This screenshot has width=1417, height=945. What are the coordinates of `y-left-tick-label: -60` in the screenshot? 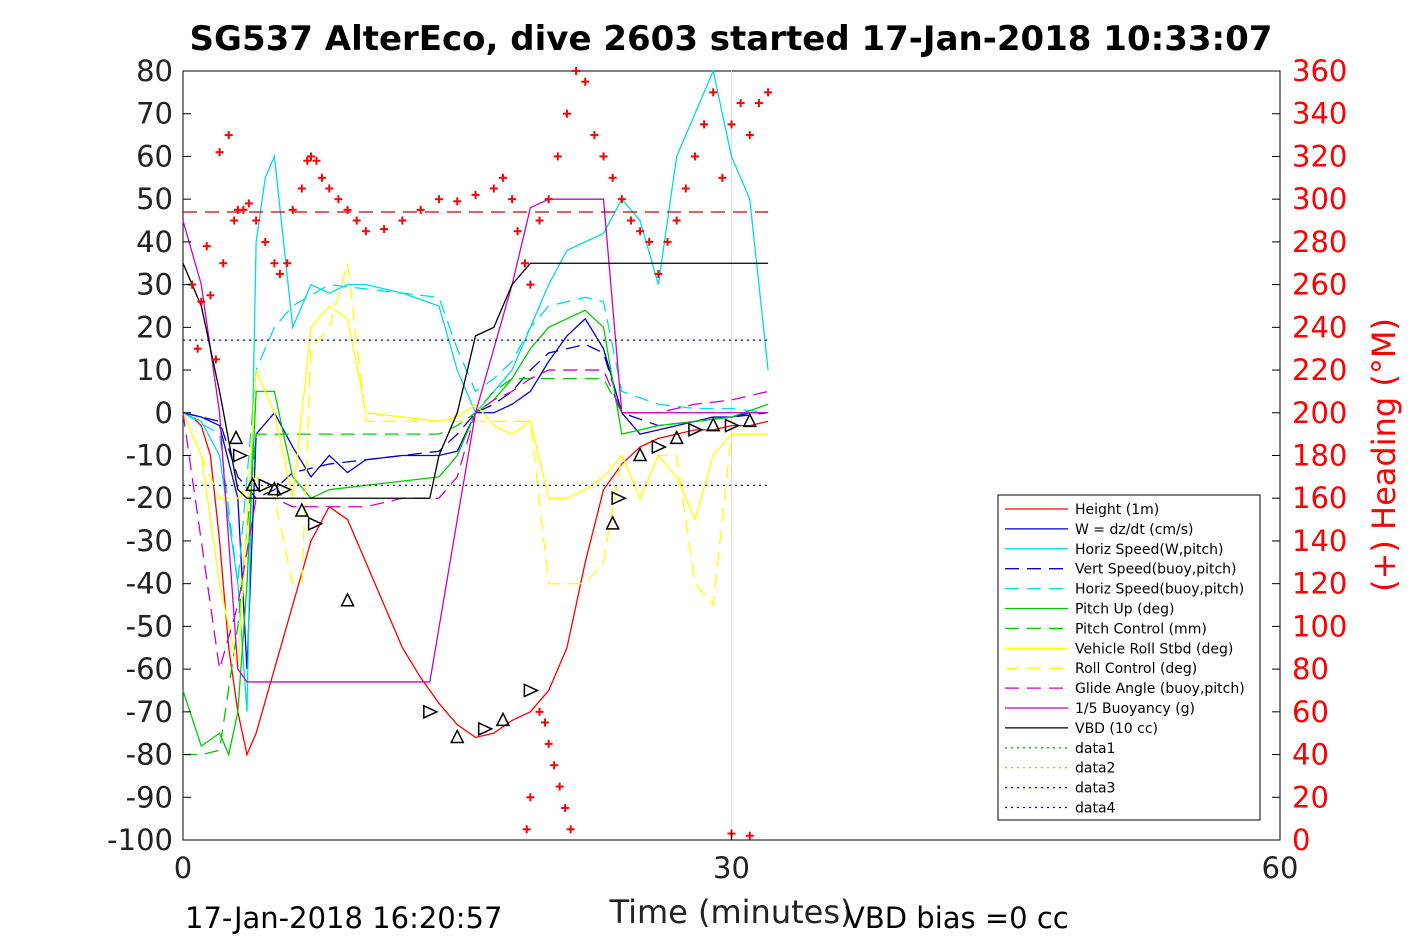 It's located at (149, 669).